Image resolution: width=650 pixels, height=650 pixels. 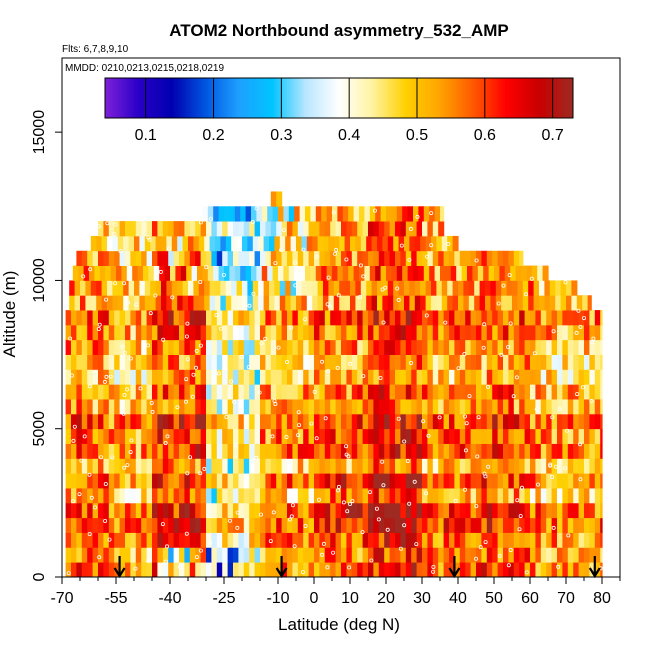 I want to click on y-axis-label: Altitude (m), so click(x=9, y=314).